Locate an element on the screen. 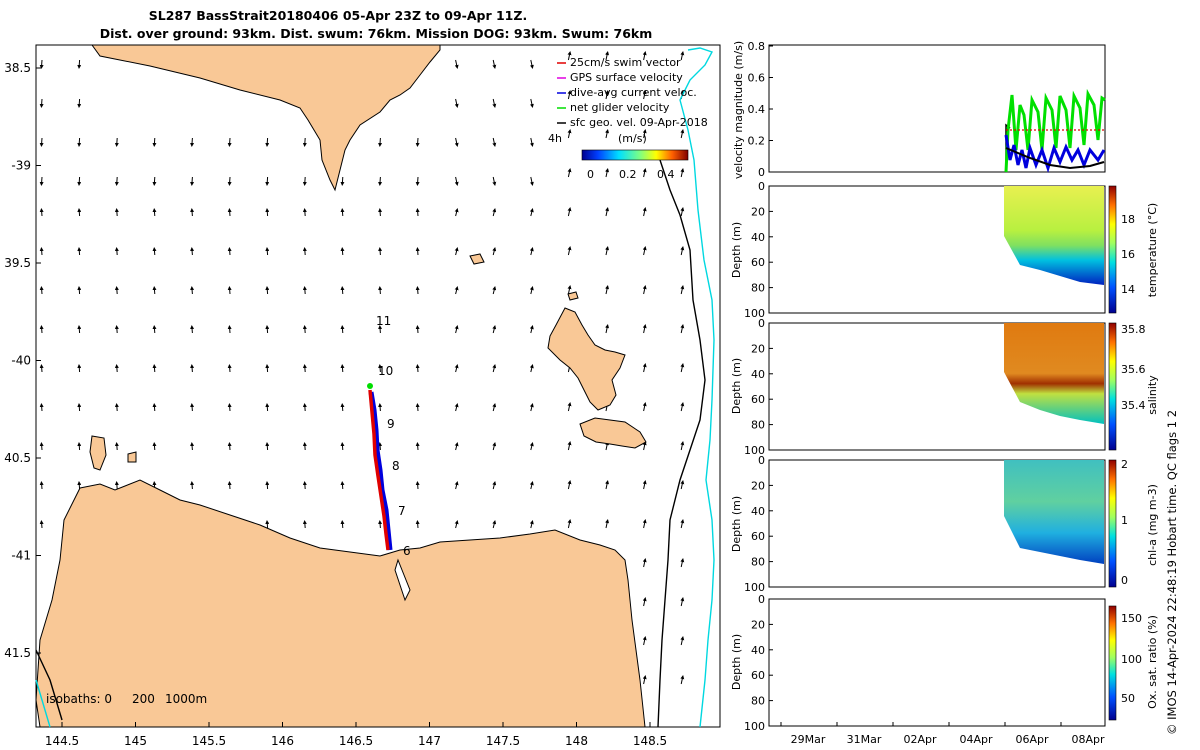 The width and height of the screenshot is (1200, 750). chla-cbar-label: chl-a (mg m-3) is located at coordinates (1152, 525).